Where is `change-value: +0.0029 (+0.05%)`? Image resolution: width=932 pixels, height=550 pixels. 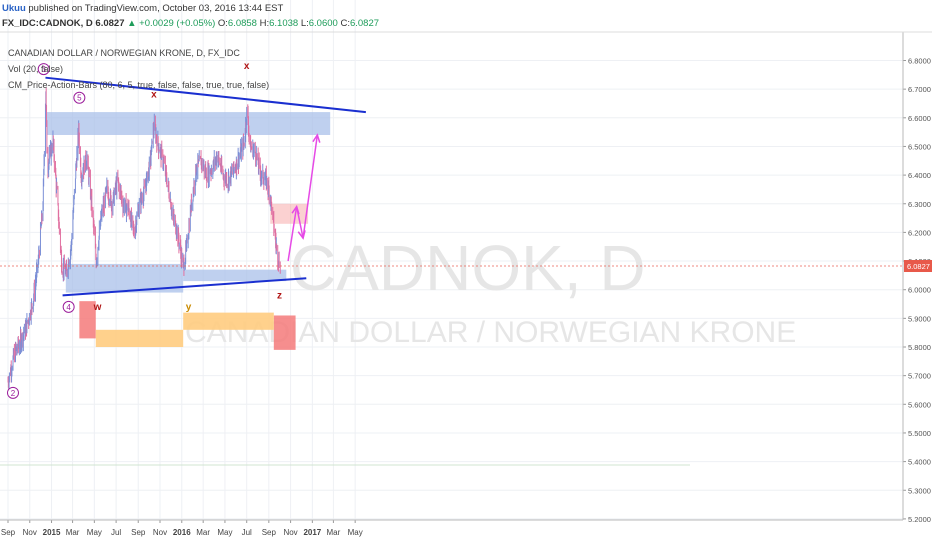 change-value: +0.0029 (+0.05%) is located at coordinates (177, 23).